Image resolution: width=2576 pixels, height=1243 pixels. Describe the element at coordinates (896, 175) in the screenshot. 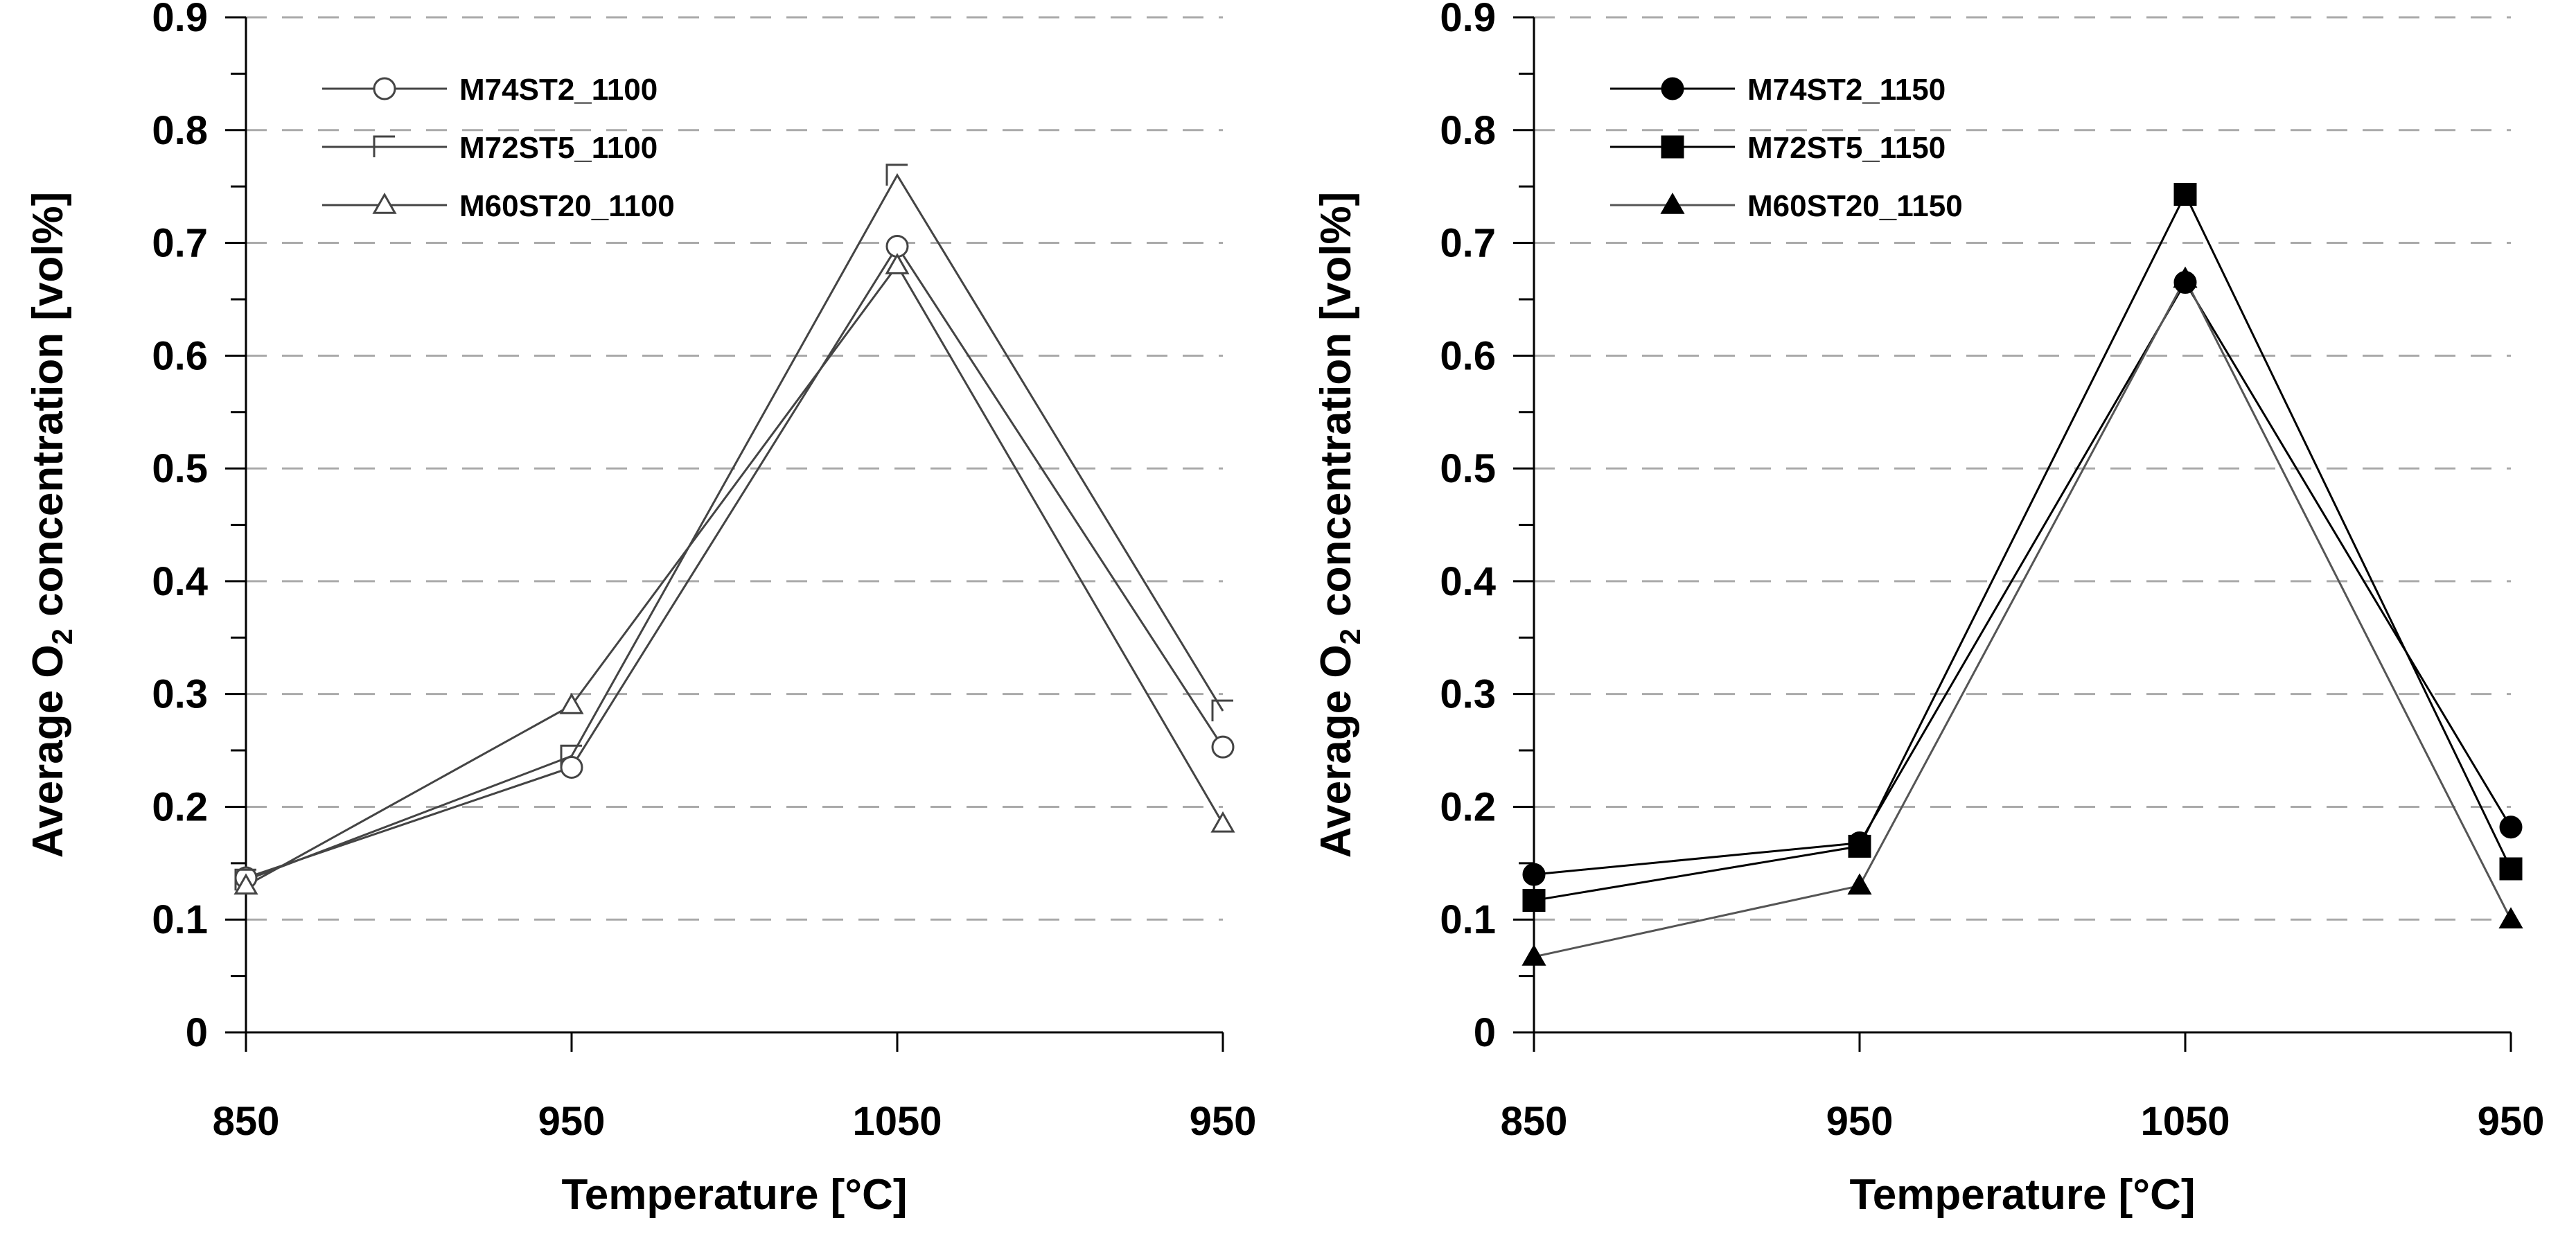

I see `left-point-s1-p2` at that location.